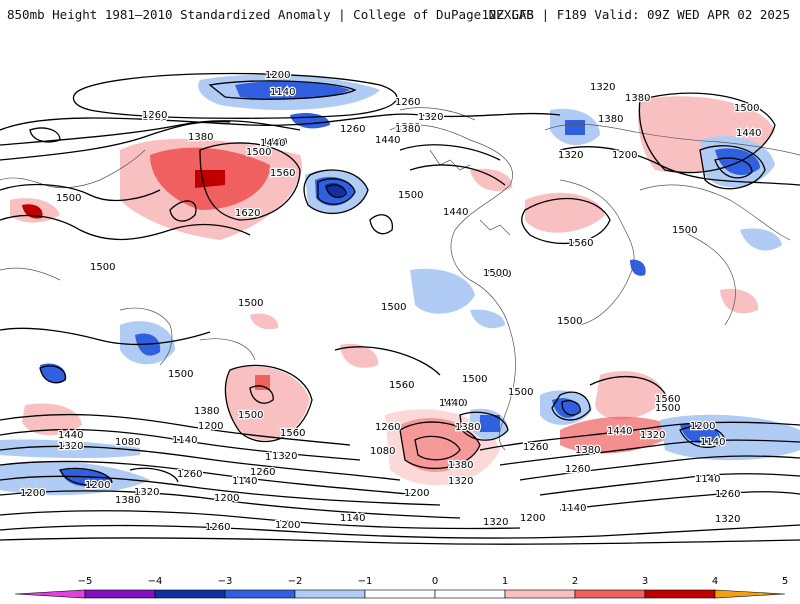  I want to click on legend-tick-label: −5, so click(85, 581).